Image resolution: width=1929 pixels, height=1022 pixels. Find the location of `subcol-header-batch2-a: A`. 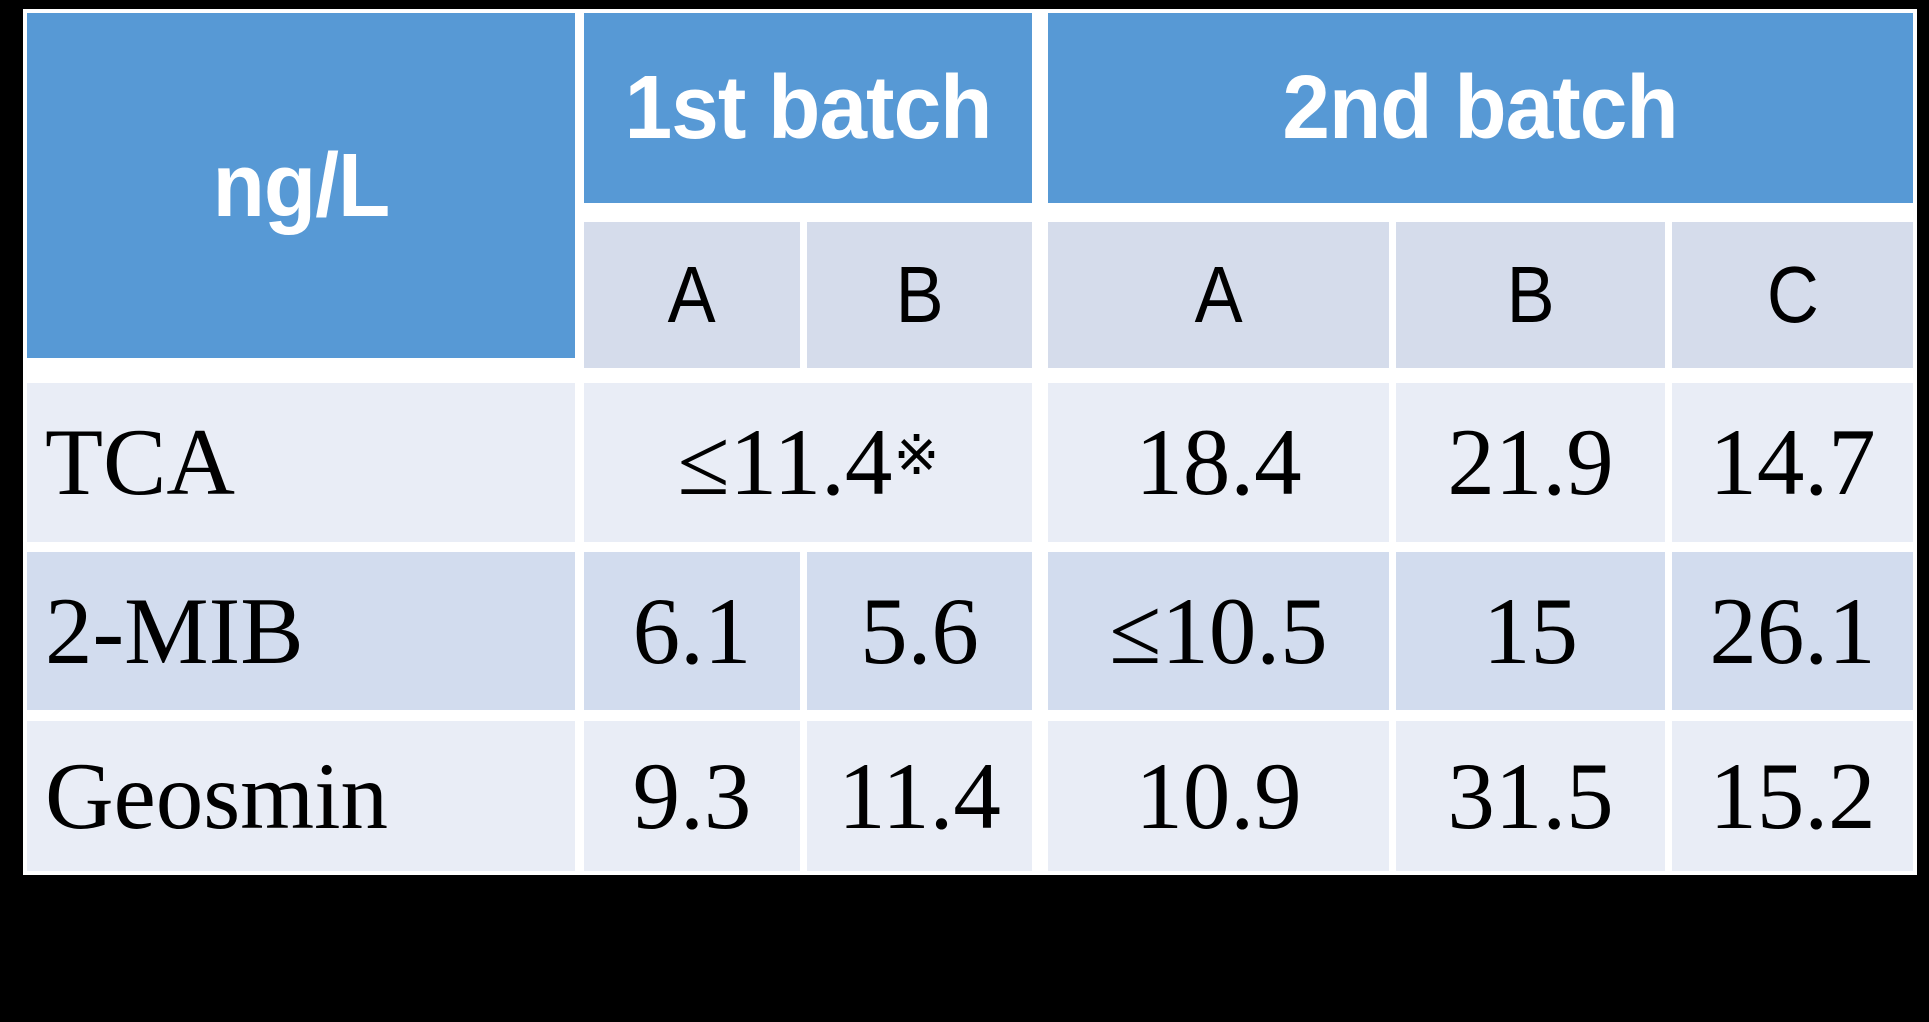

subcol-header-batch2-a: A is located at coordinates (1218, 295).